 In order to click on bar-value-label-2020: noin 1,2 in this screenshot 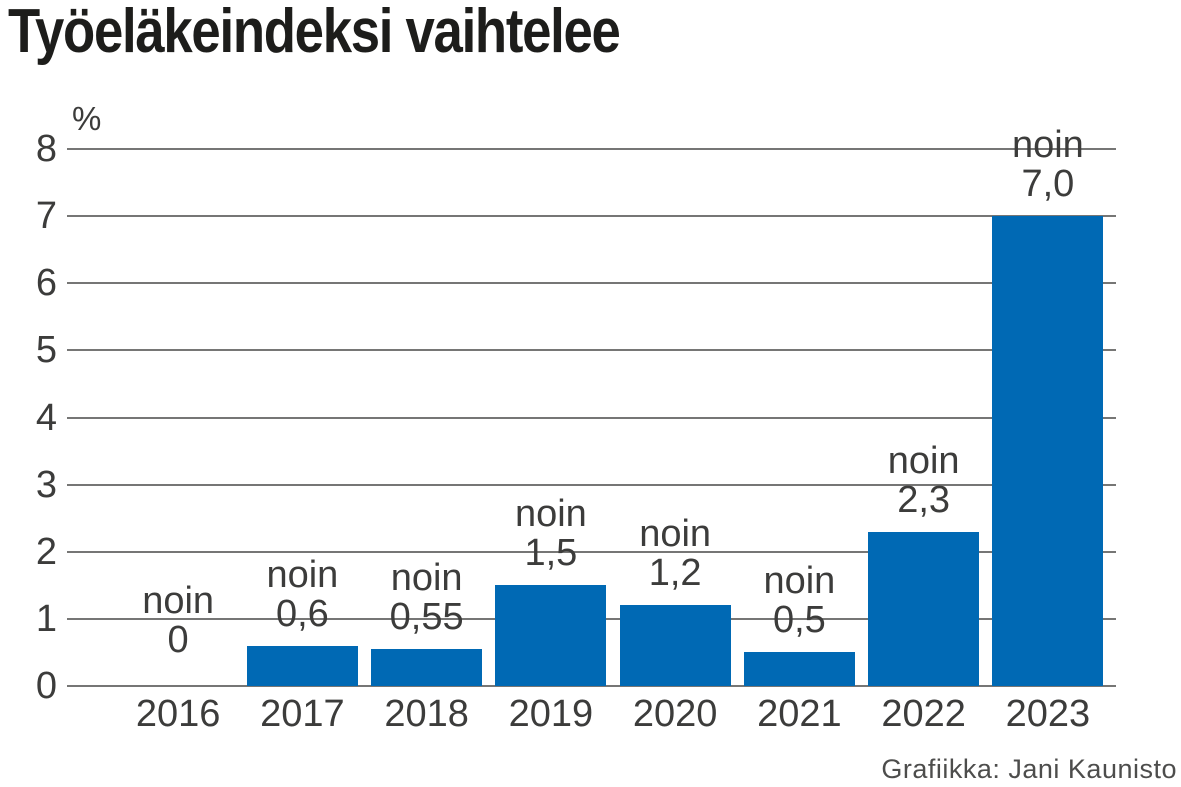, I will do `click(675, 554)`.